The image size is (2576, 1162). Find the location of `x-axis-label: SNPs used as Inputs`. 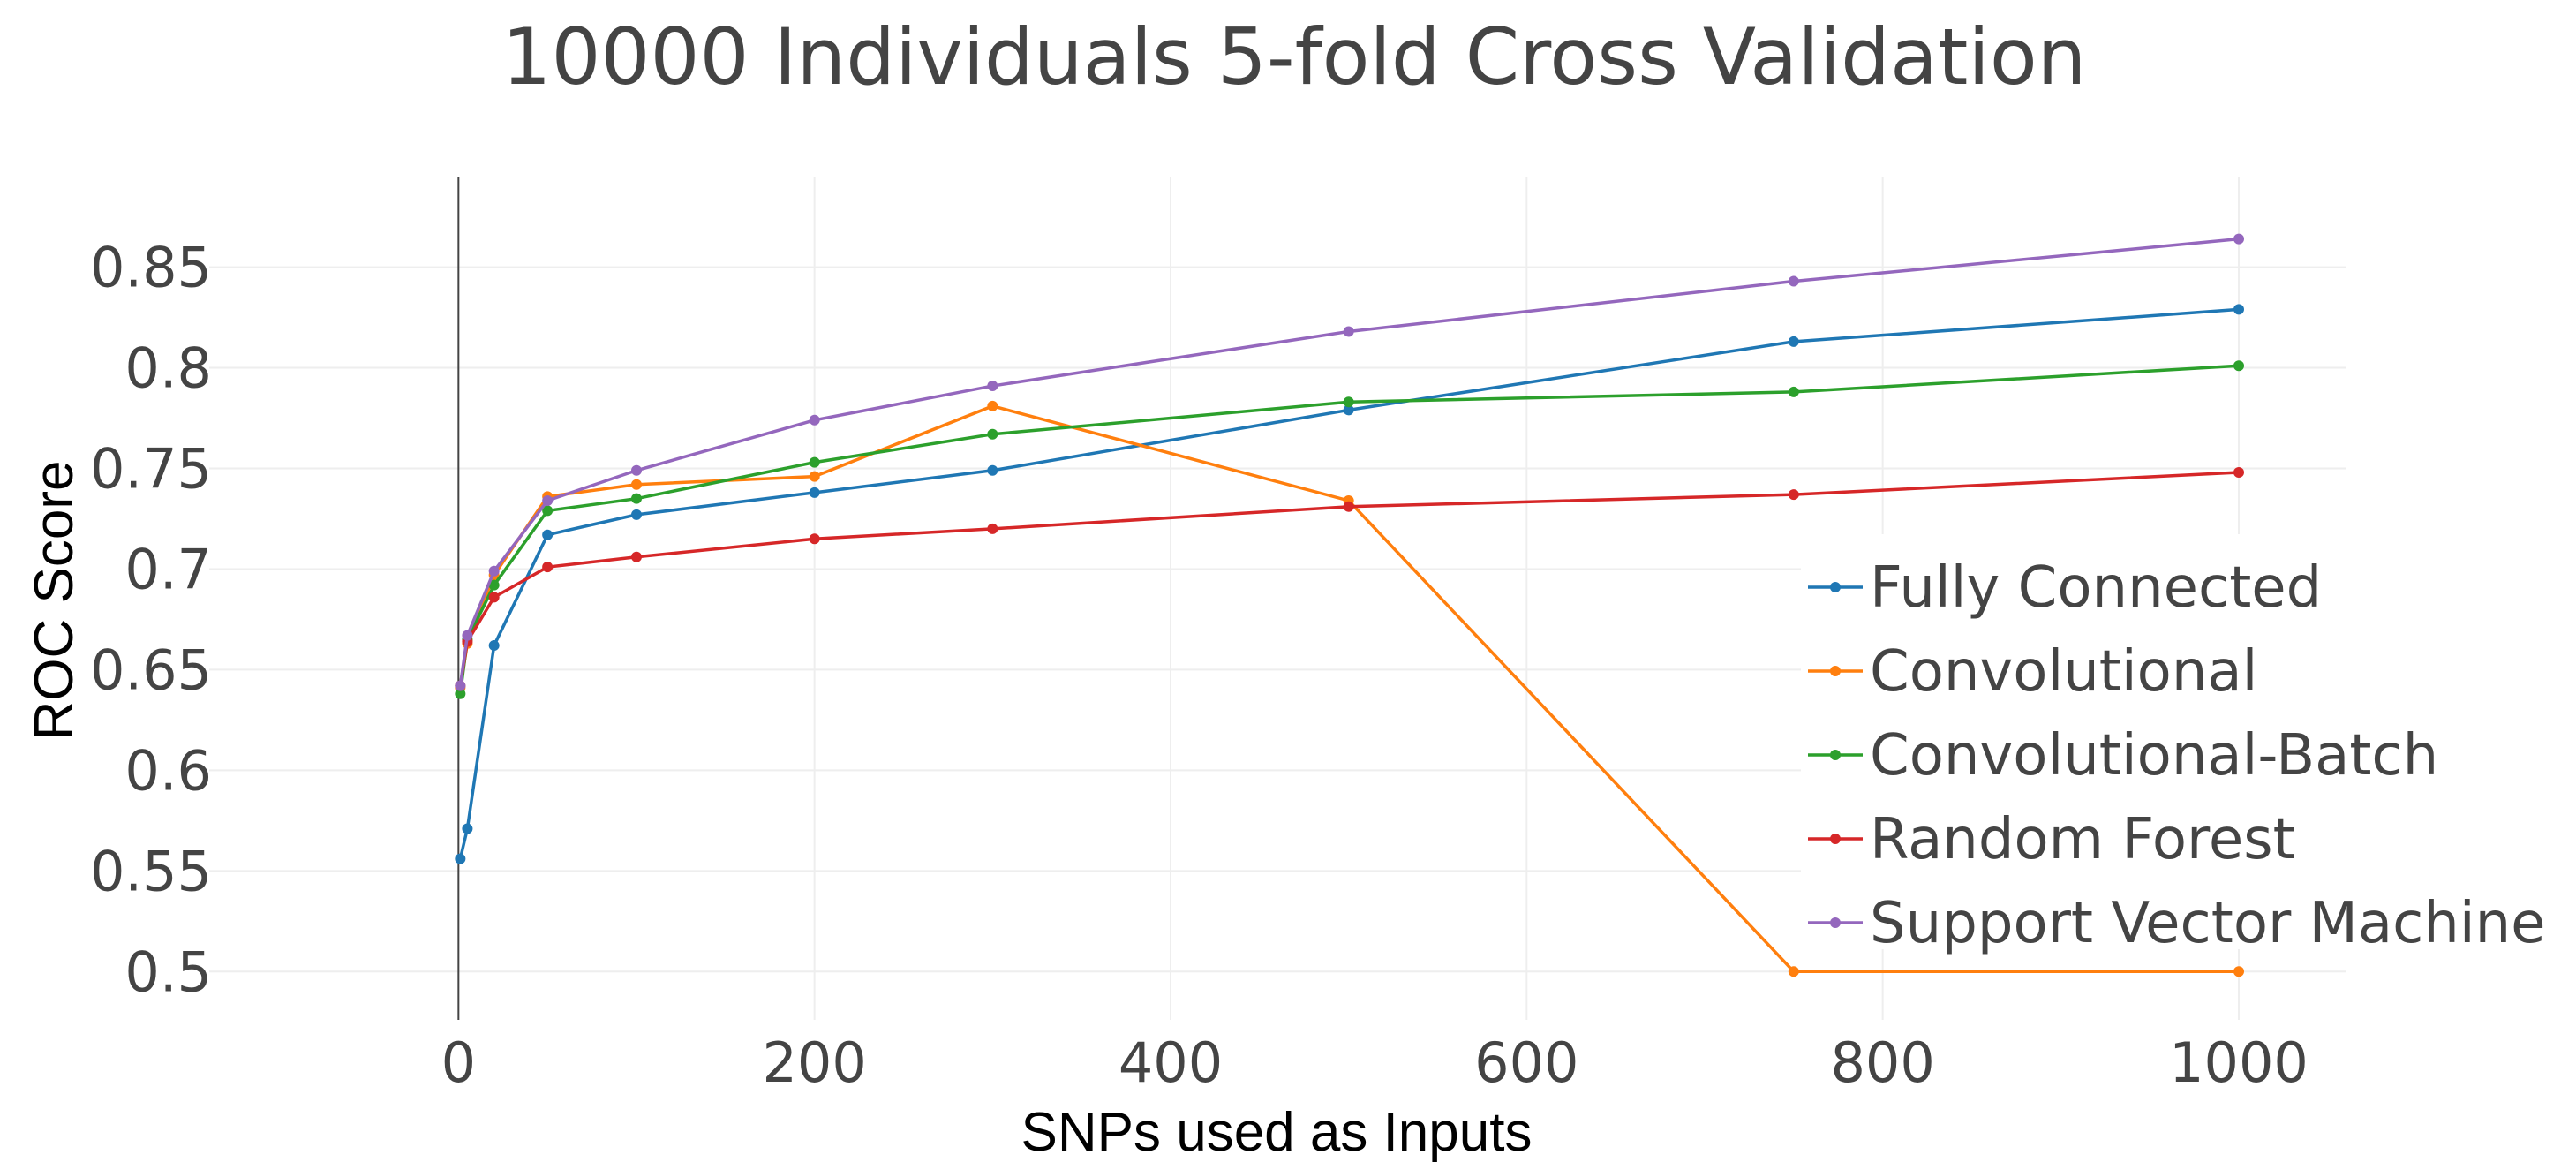

x-axis-label: SNPs used as Inputs is located at coordinates (1277, 1132).